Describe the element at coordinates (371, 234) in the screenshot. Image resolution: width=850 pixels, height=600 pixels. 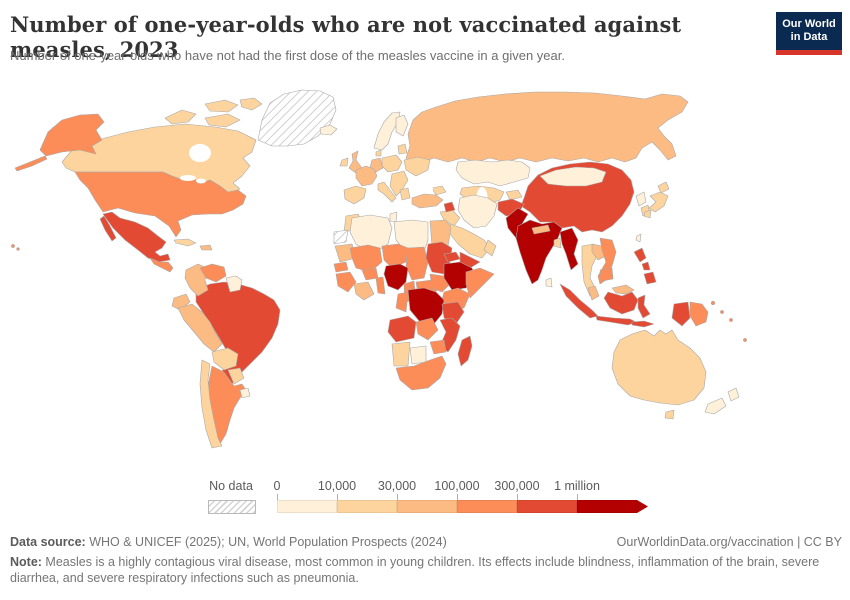
I see `country-algeria` at that location.